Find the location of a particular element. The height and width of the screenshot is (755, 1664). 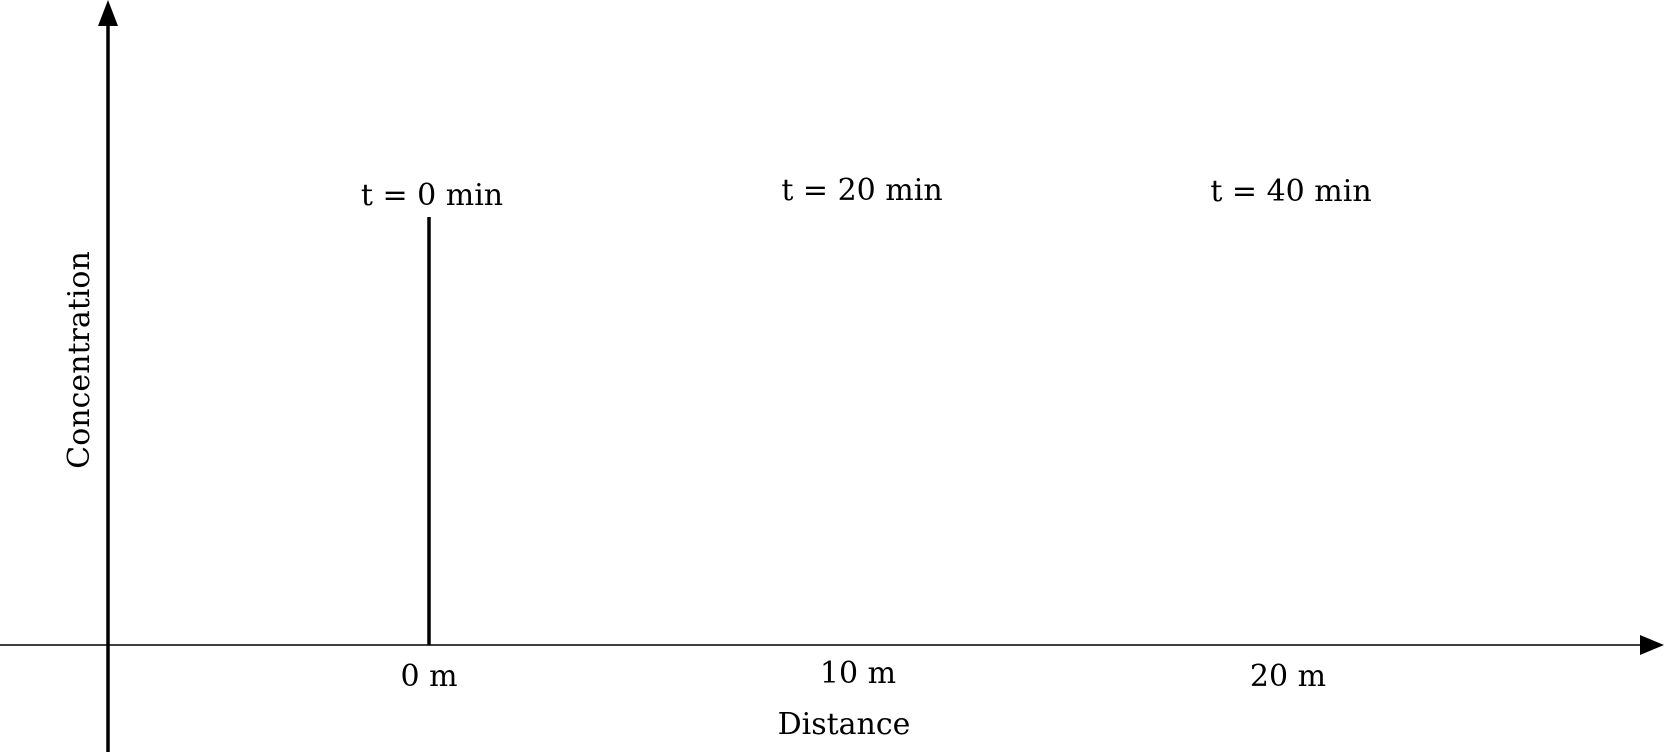

distance-label-0: 0 m is located at coordinates (428, 676).